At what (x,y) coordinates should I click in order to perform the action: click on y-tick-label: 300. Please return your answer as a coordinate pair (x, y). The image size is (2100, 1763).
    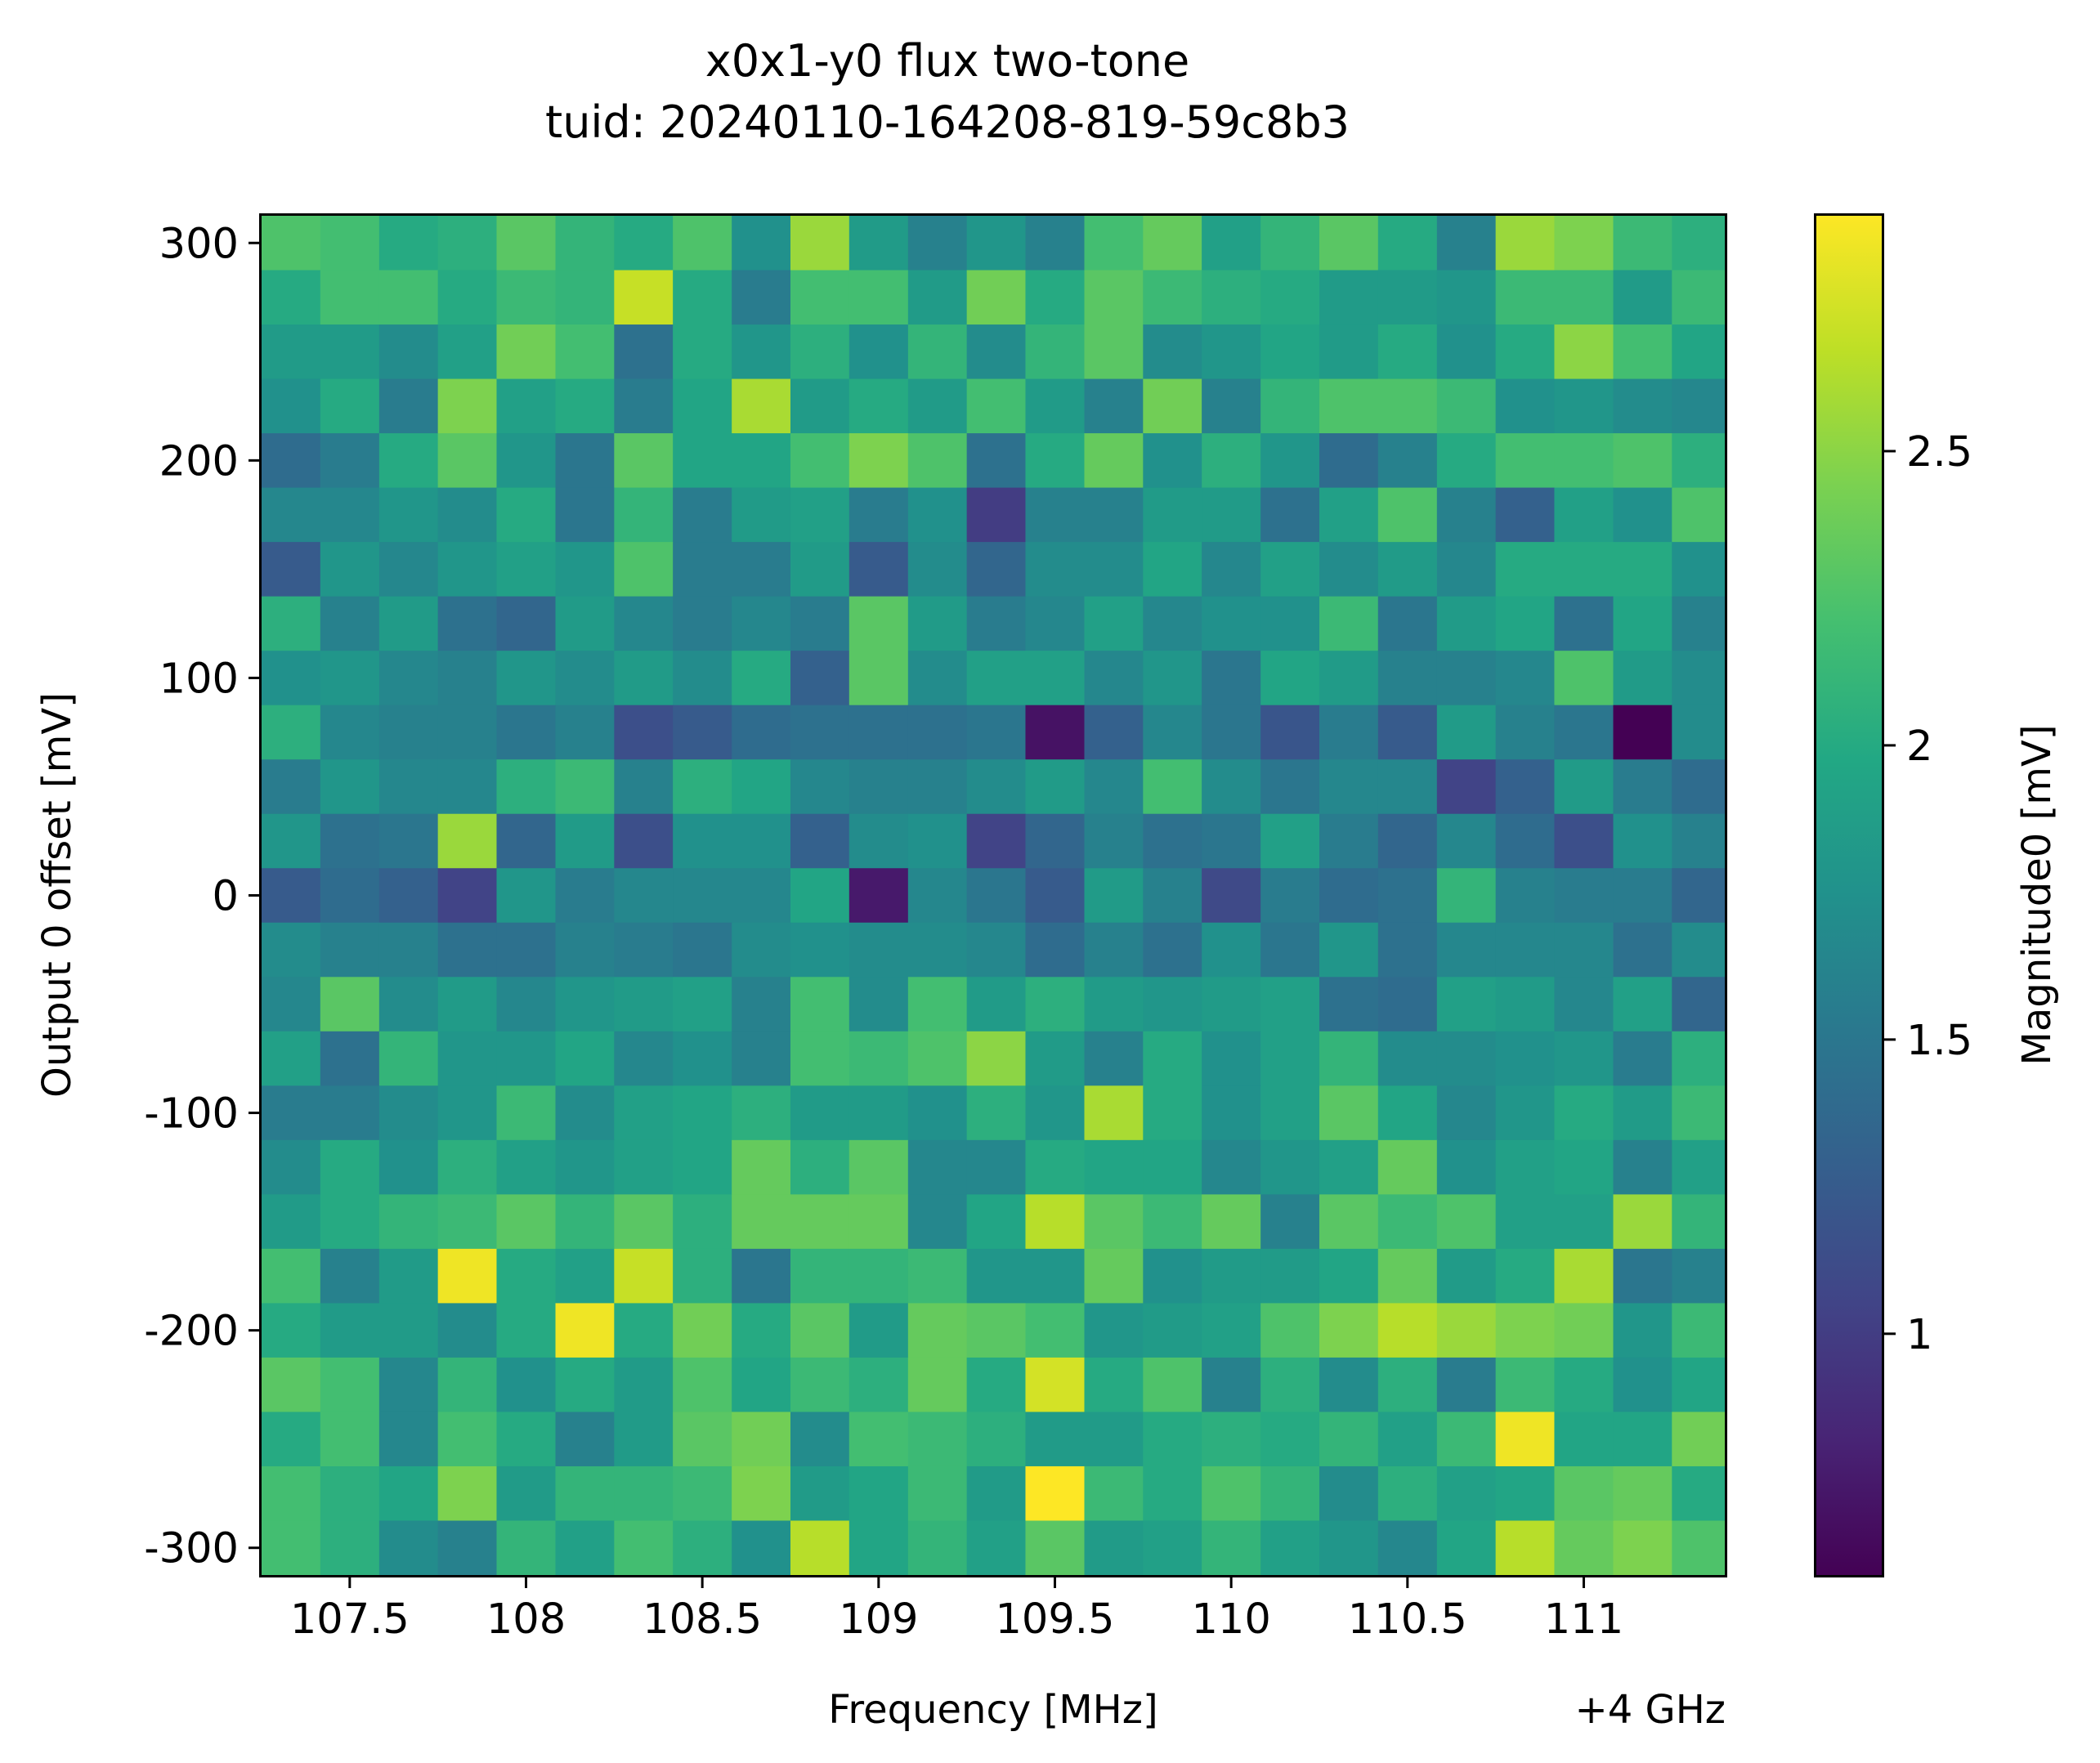
    Looking at the image, I should click on (199, 244).